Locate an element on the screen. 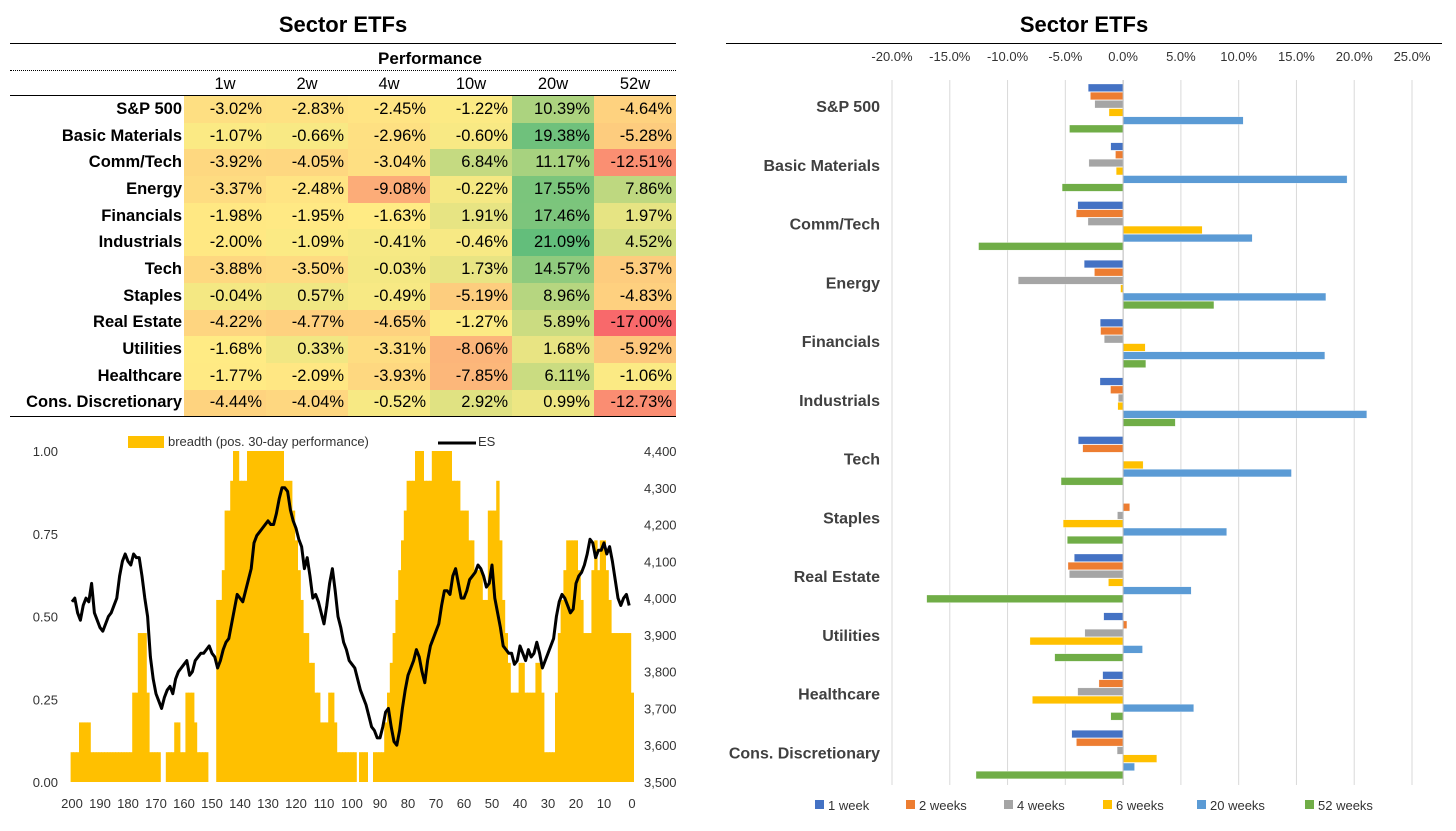 The image size is (1456, 831). table-cell: -12.51% is located at coordinates (635, 163).